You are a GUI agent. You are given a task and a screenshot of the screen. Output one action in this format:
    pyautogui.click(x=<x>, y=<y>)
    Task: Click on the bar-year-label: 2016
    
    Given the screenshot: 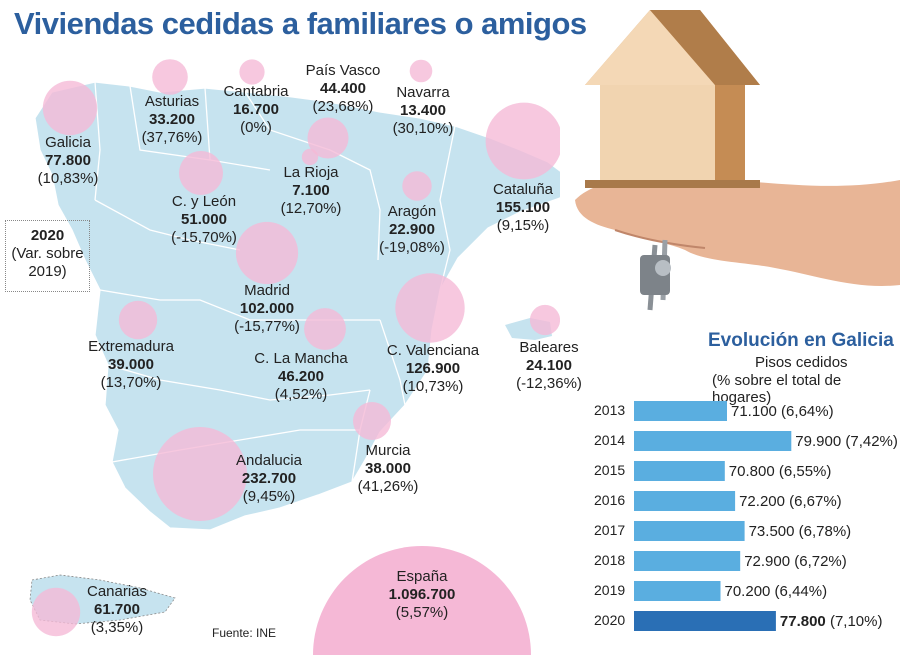 What is the action you would take?
    pyautogui.click(x=609, y=500)
    